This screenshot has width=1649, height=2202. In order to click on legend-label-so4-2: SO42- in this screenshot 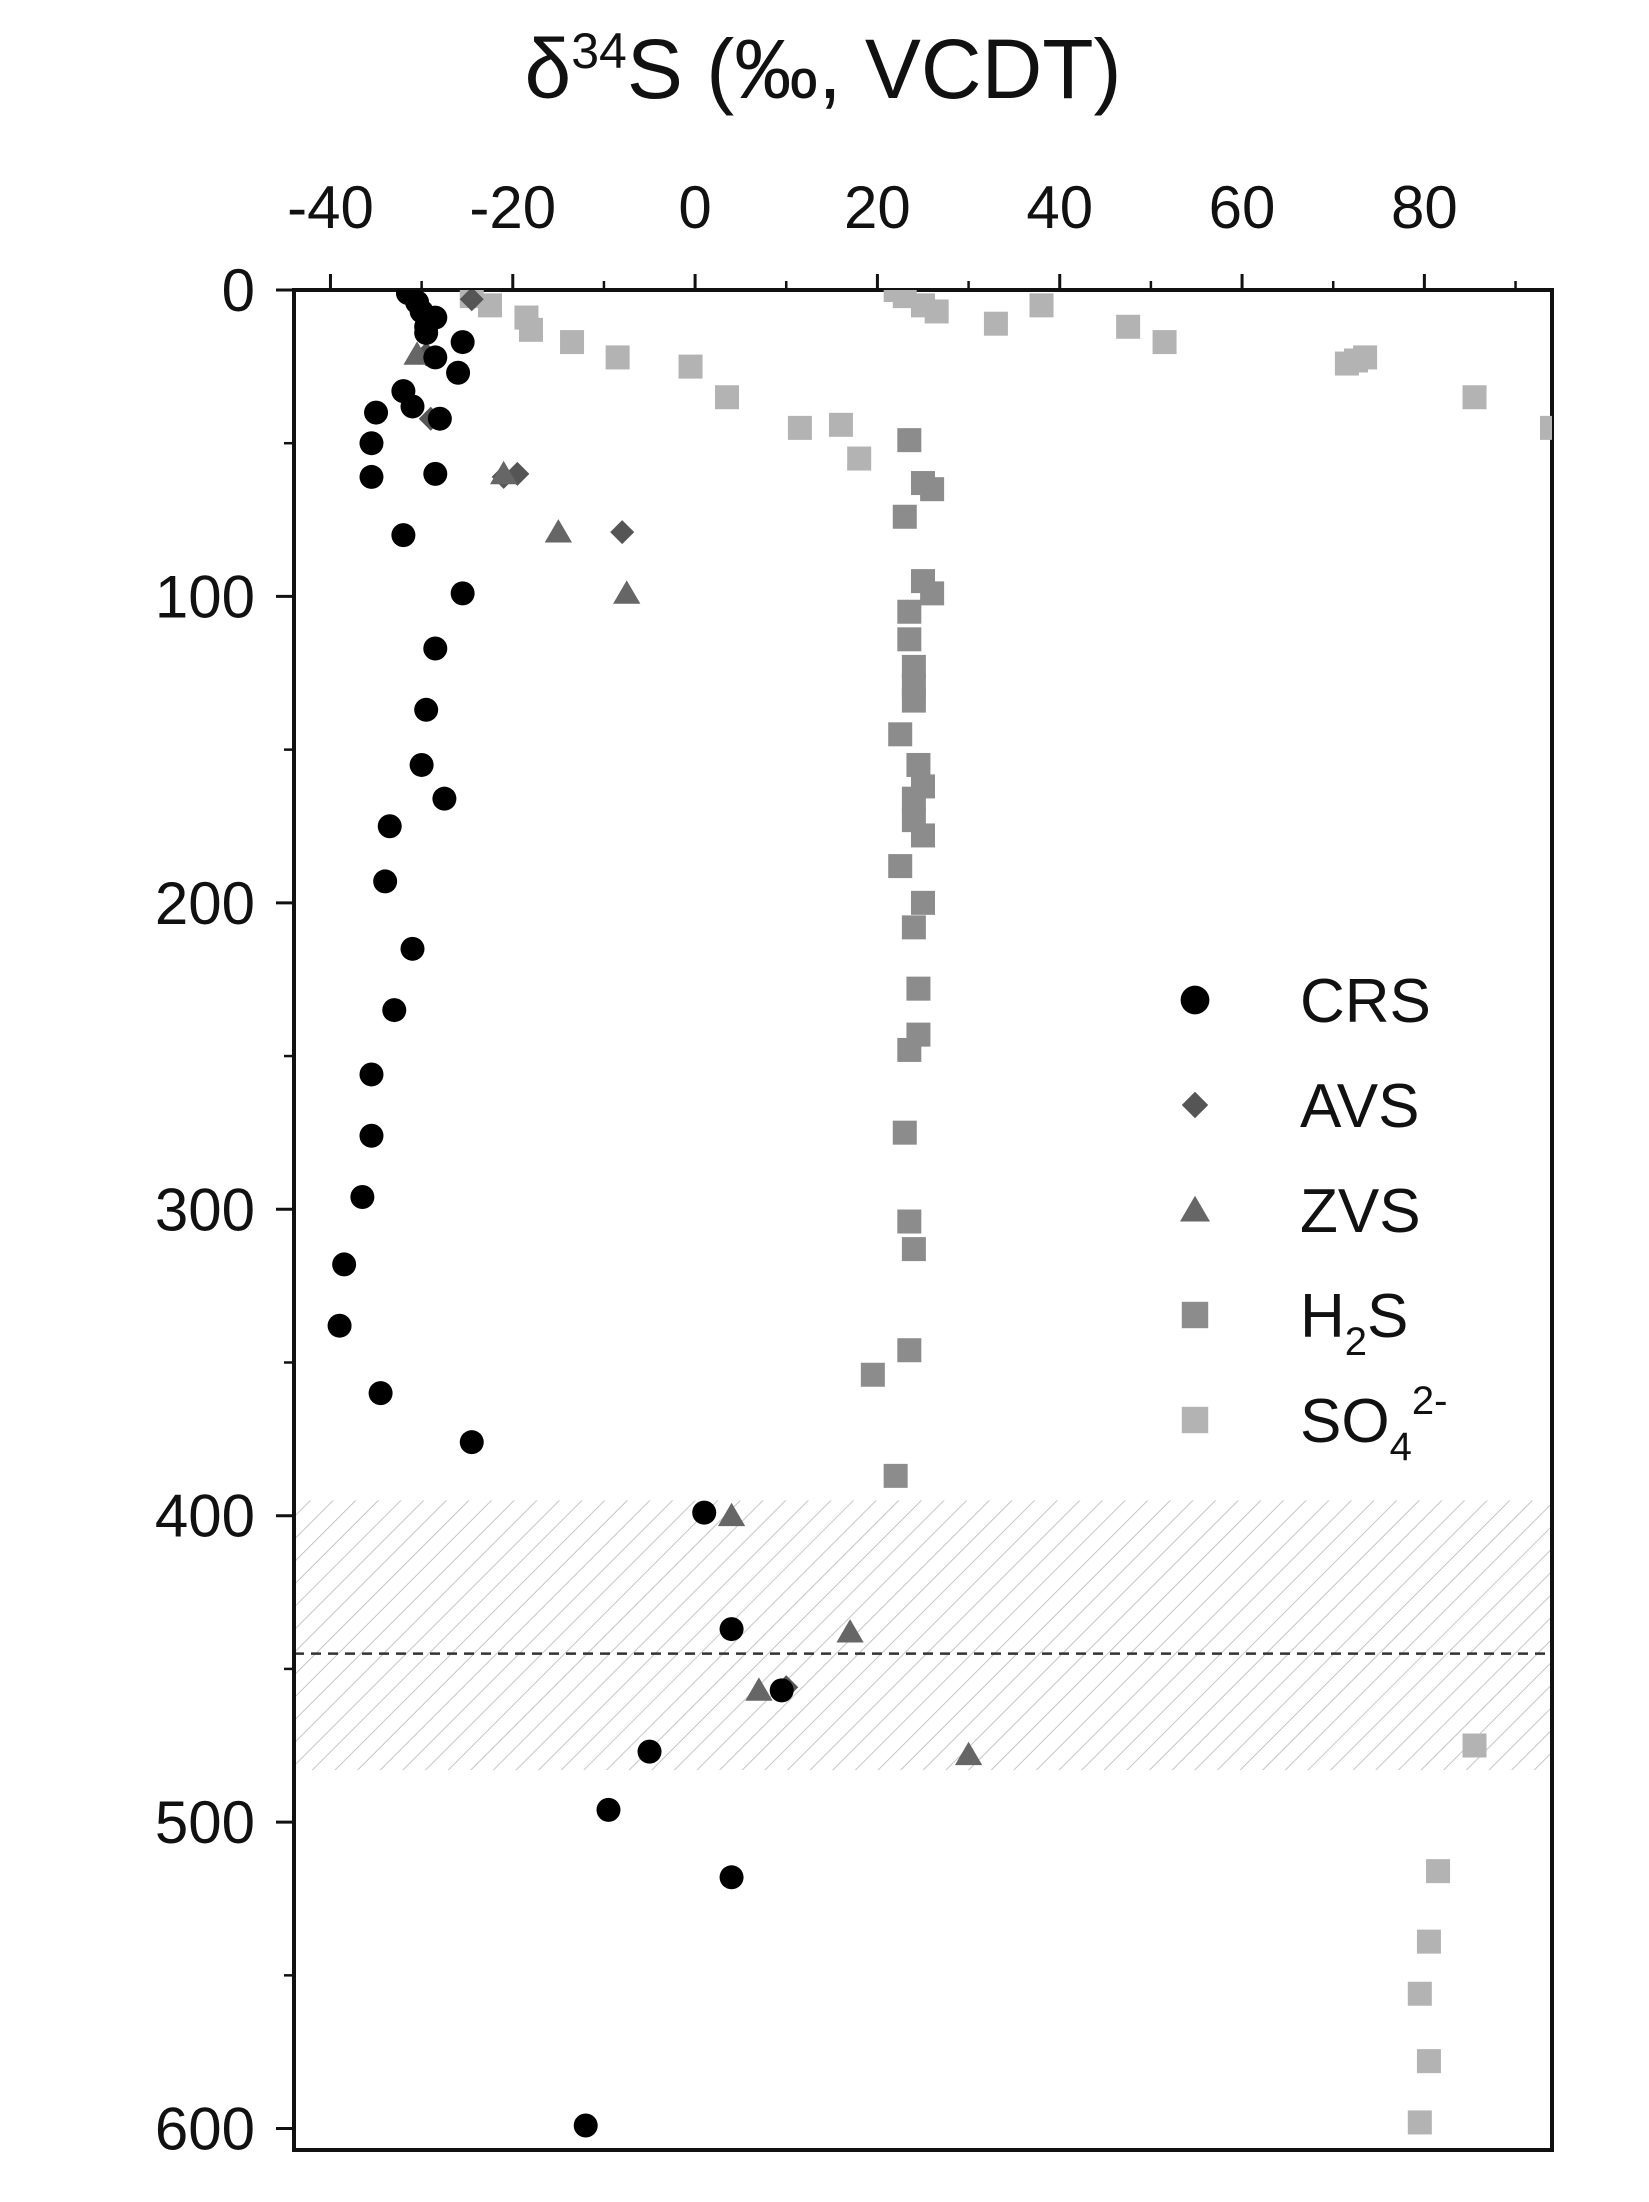, I will do `click(1373, 1424)`.